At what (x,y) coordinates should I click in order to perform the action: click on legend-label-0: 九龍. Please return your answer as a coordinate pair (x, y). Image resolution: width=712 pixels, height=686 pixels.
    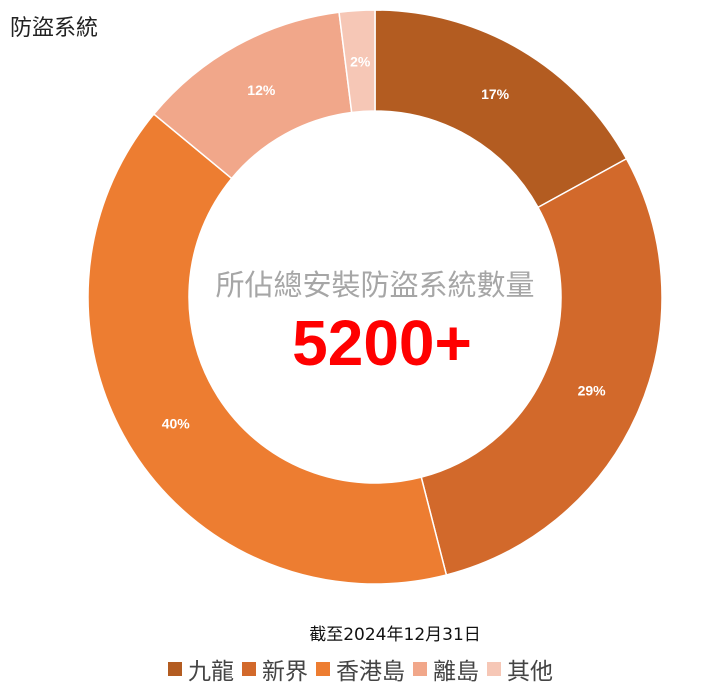
    Looking at the image, I should click on (211, 672).